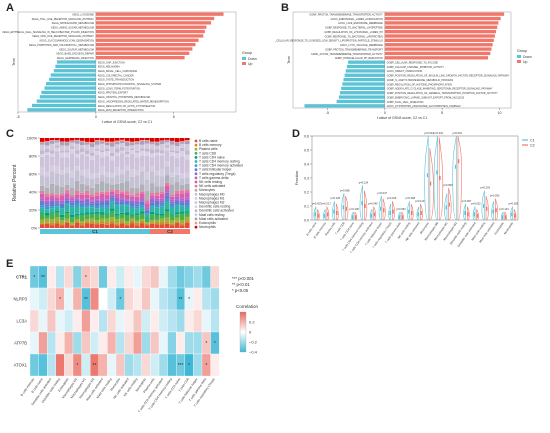  What do you see at coordinates (436, 58) in the screenshot?
I see `bar` at bounding box center [436, 58].